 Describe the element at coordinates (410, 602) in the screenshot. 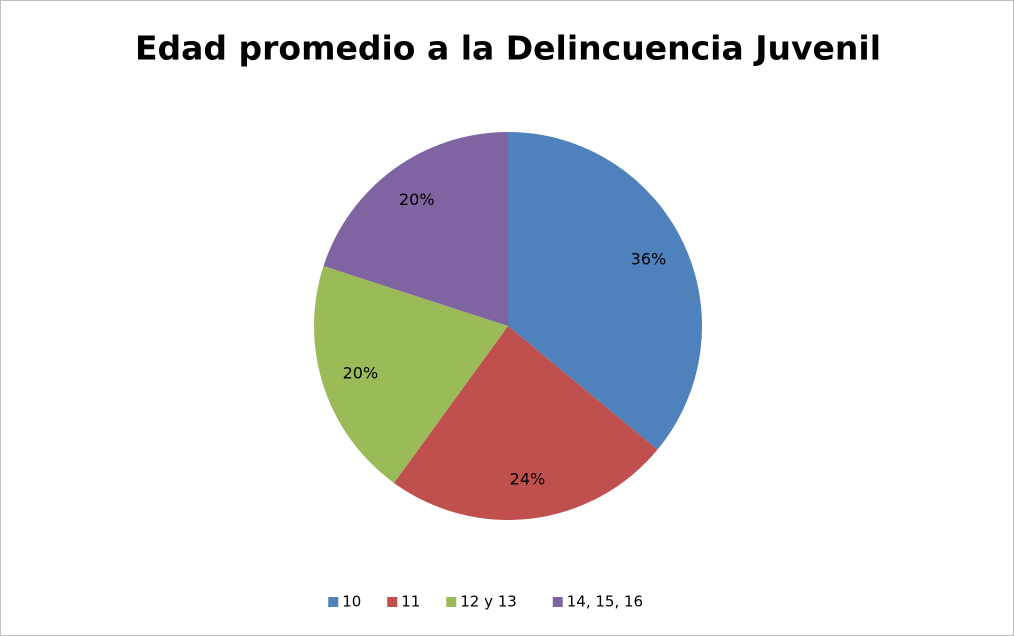

I see `legend-label: 11` at that location.